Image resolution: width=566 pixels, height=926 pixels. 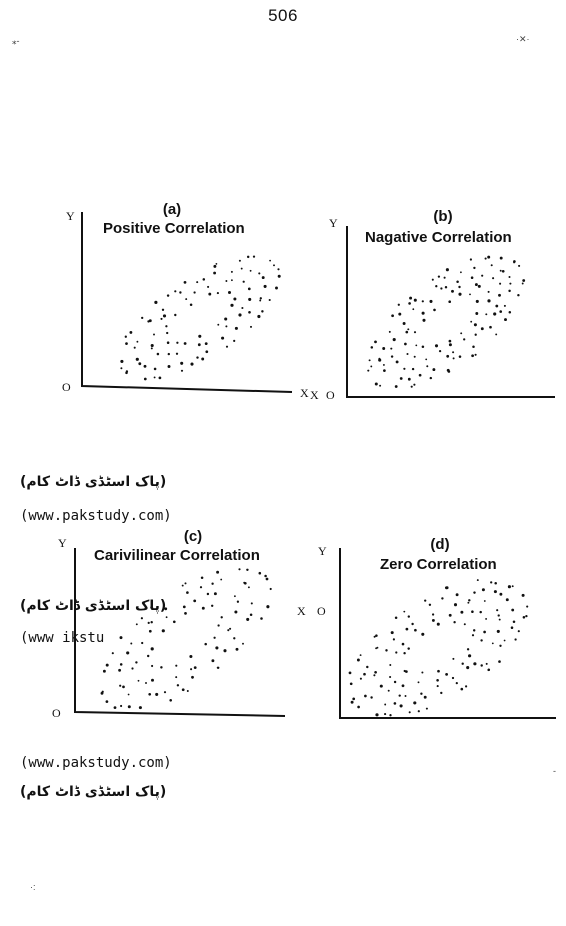 What do you see at coordinates (523, 39) in the screenshot?
I see `scan-speck: ·✕·` at bounding box center [523, 39].